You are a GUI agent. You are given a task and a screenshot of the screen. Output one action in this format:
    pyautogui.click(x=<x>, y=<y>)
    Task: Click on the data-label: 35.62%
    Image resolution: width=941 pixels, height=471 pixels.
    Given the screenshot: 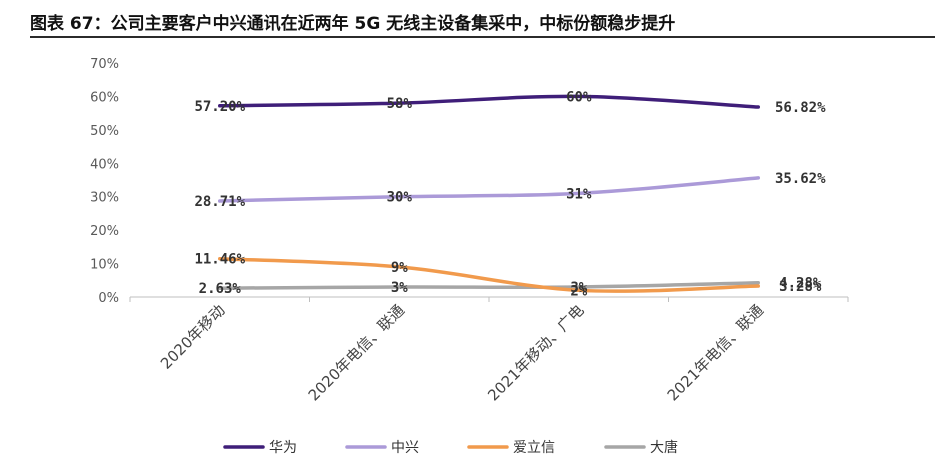 What is the action you would take?
    pyautogui.click(x=800, y=179)
    